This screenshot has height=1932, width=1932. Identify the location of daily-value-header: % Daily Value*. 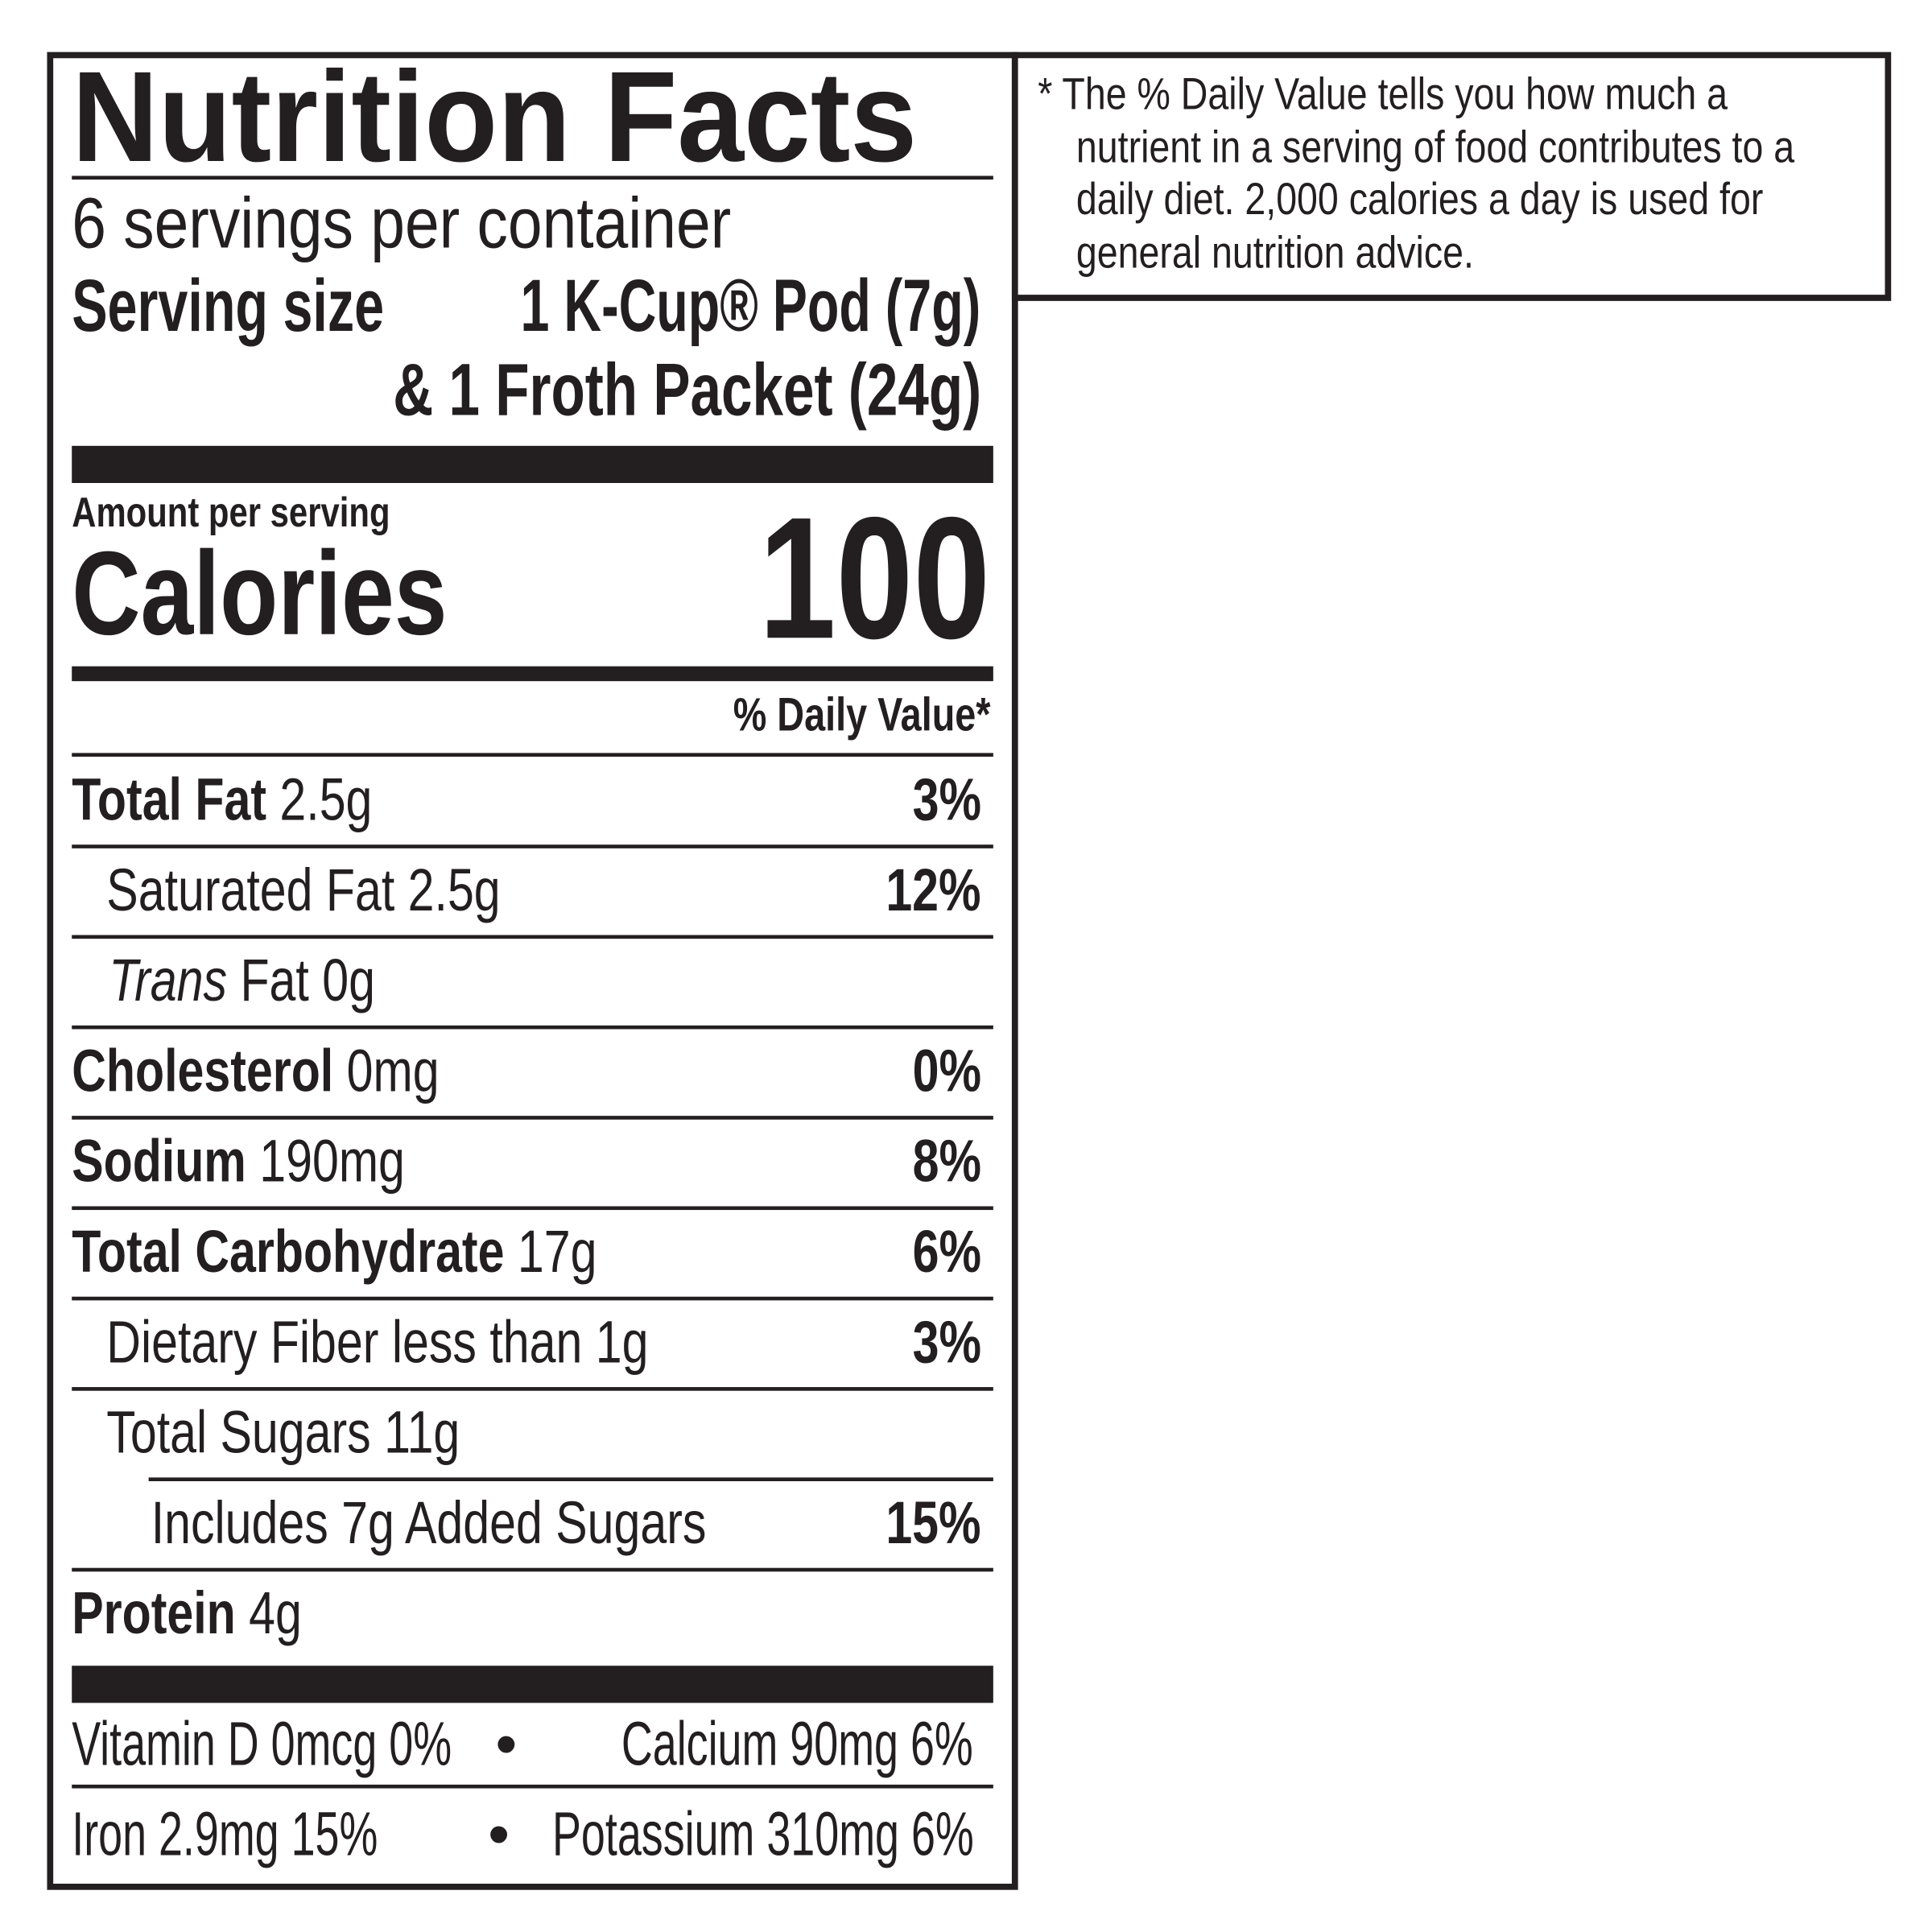
(862, 715).